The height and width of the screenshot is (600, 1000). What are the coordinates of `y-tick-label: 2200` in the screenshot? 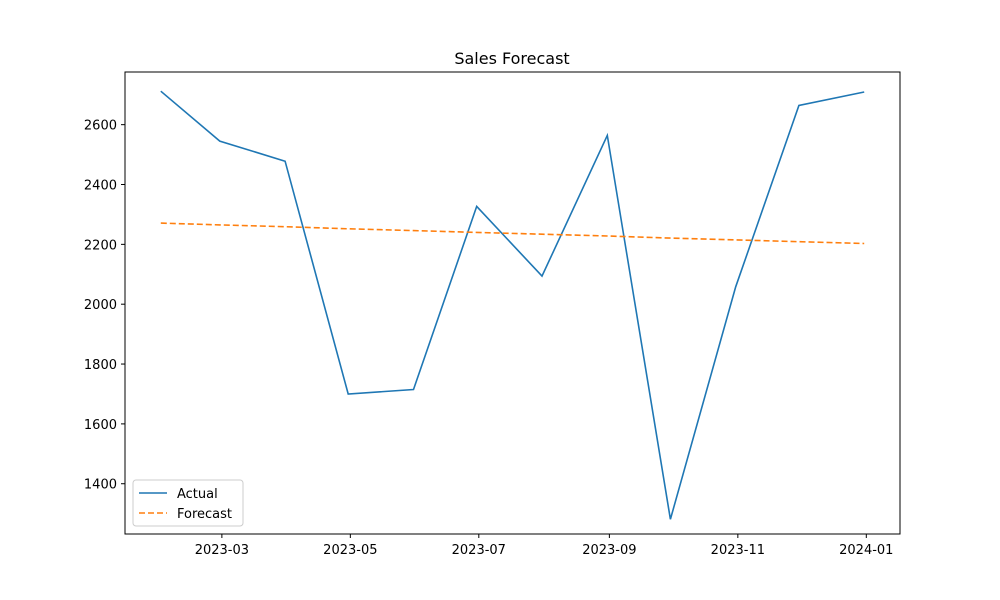 It's located at (100, 245).